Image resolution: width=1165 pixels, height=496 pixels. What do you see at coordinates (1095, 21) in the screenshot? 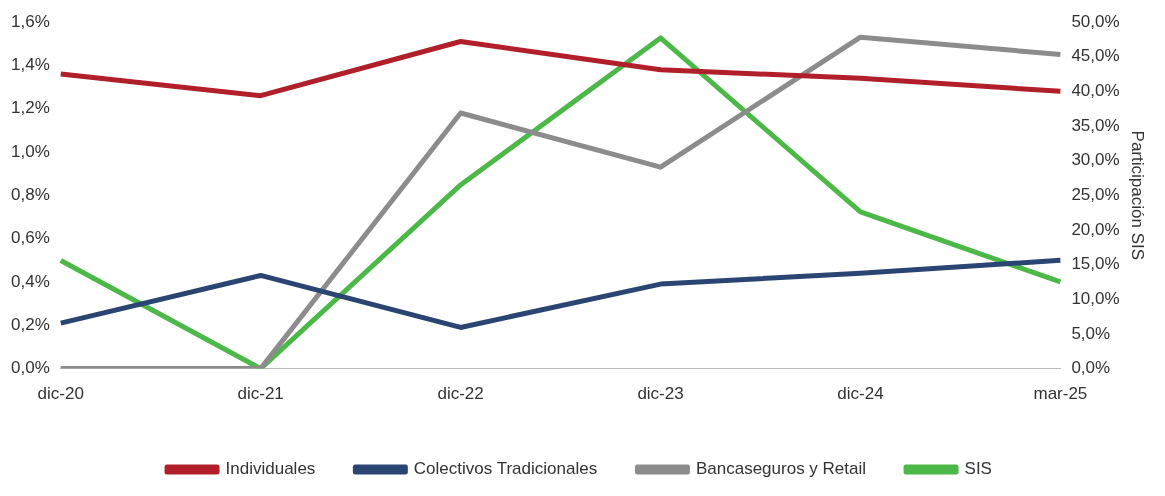
I see `y2-tick-label: 50,0%` at bounding box center [1095, 21].